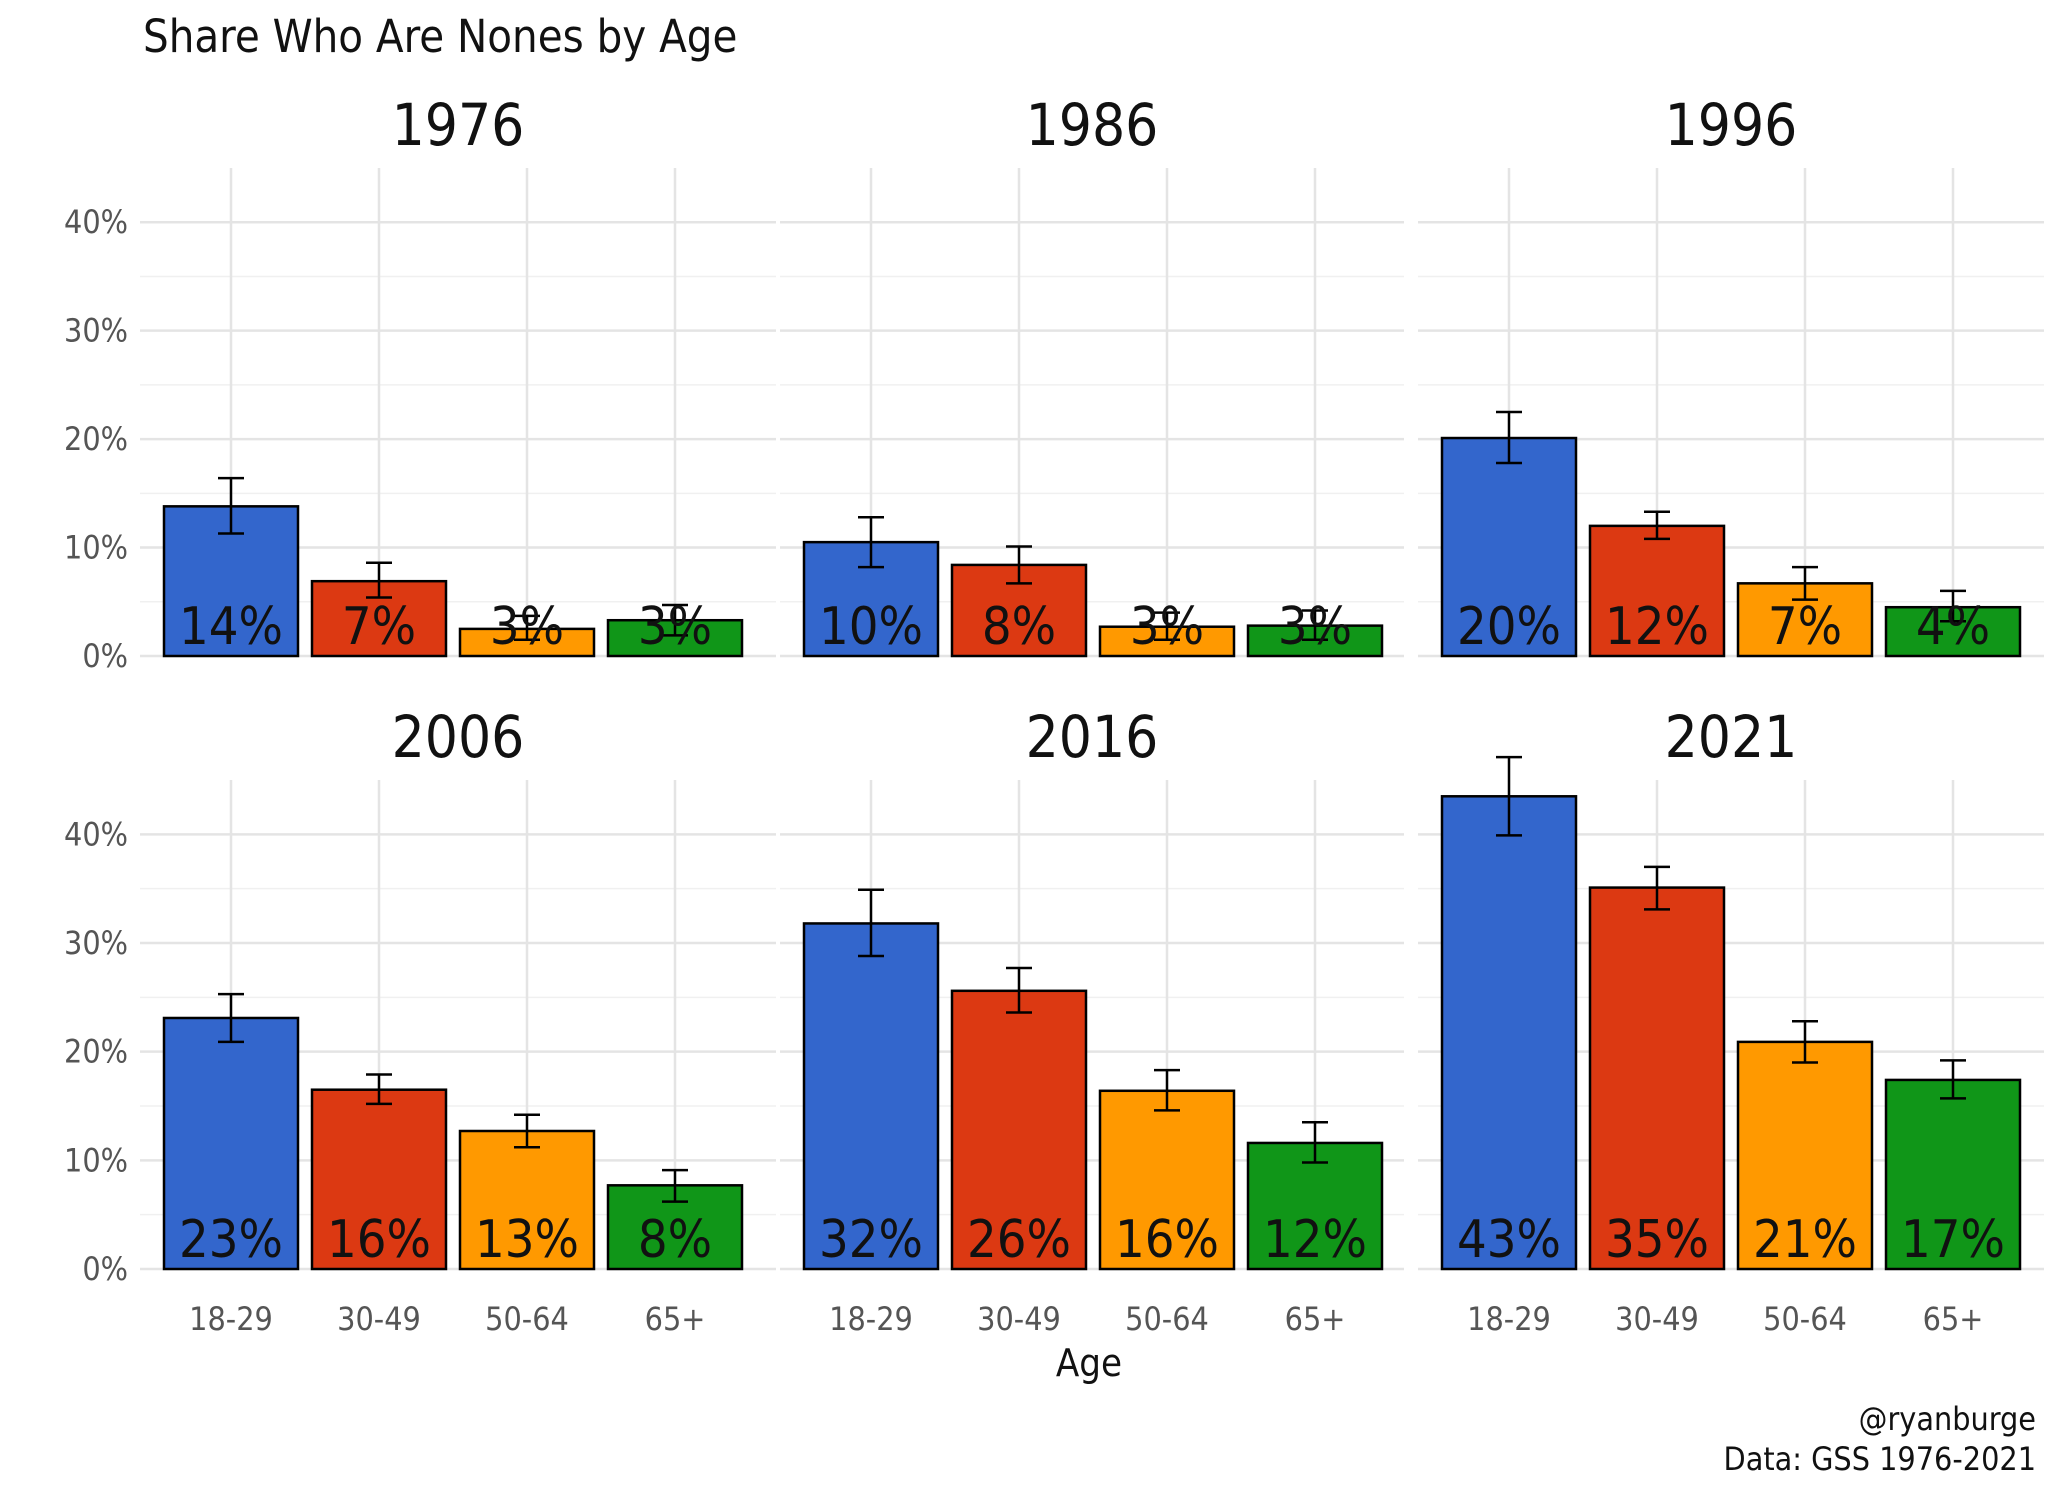 Image resolution: width=2048 pixels, height=1487 pixels. Describe the element at coordinates (420, 383) in the screenshot. I see `panel-1976: 0% 10% 20% 30% 40% 1976 14% 7% 3% 3%` at that location.